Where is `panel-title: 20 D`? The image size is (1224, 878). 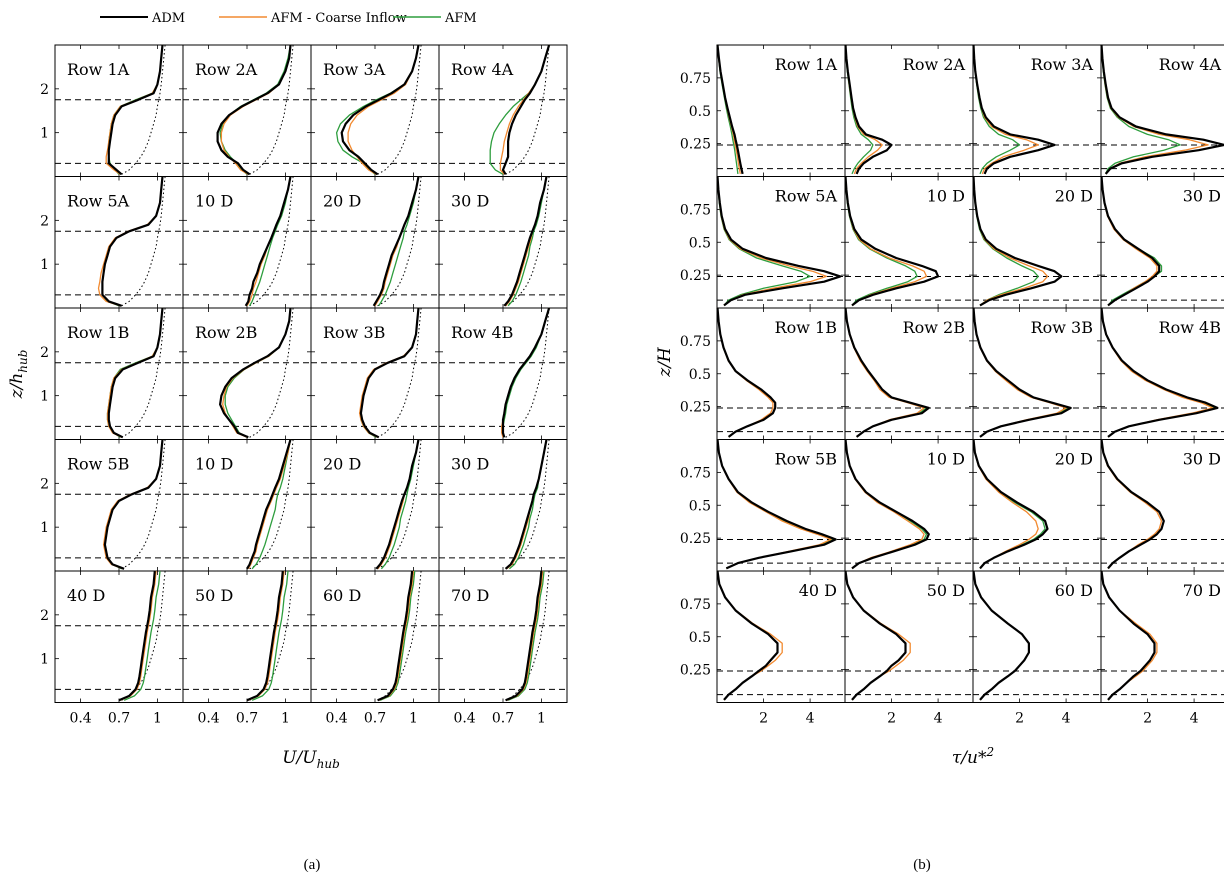 panel-title: 20 D is located at coordinates (1074, 459).